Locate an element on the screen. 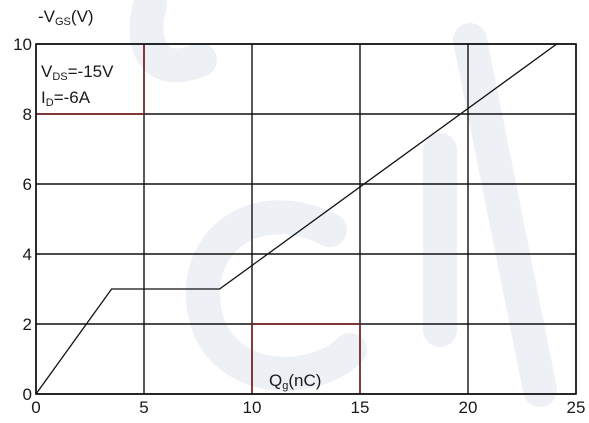  y-tick-label: 8 is located at coordinates (27, 114).